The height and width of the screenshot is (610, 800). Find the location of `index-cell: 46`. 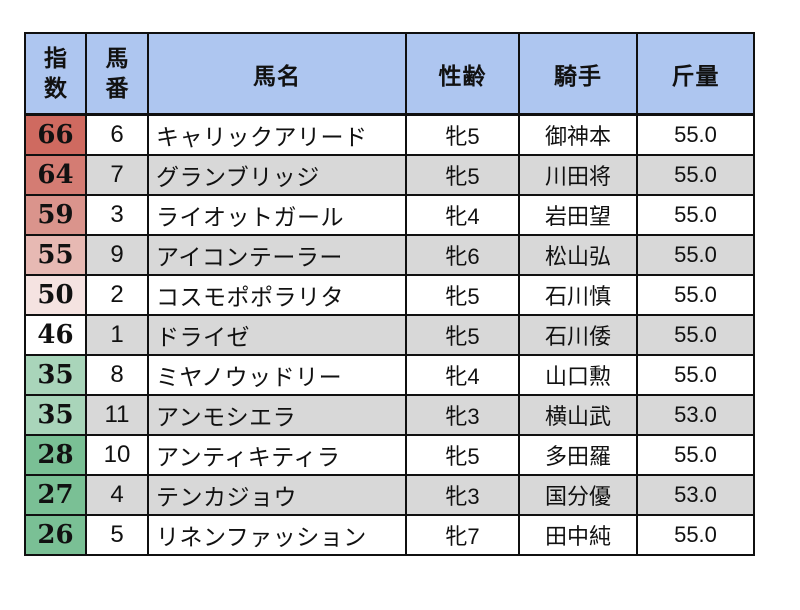

index-cell: 46 is located at coordinates (55, 335).